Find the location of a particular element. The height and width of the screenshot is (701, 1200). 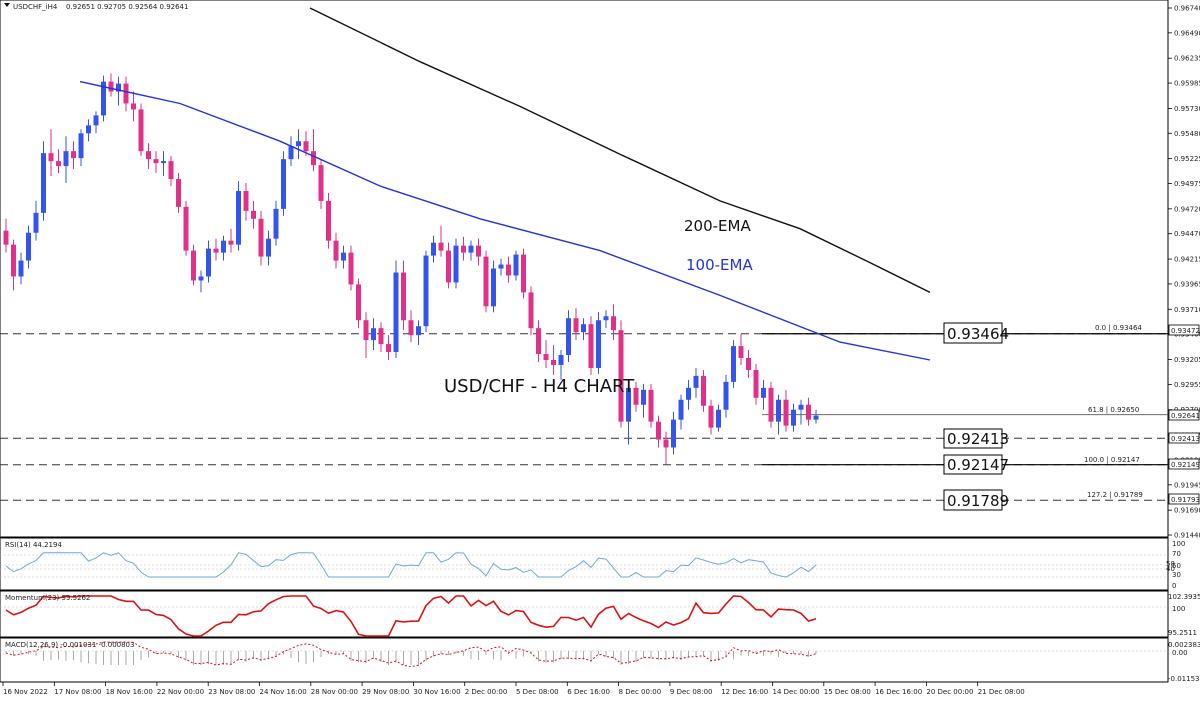

collapse-triangle-icon is located at coordinates (7, 5).